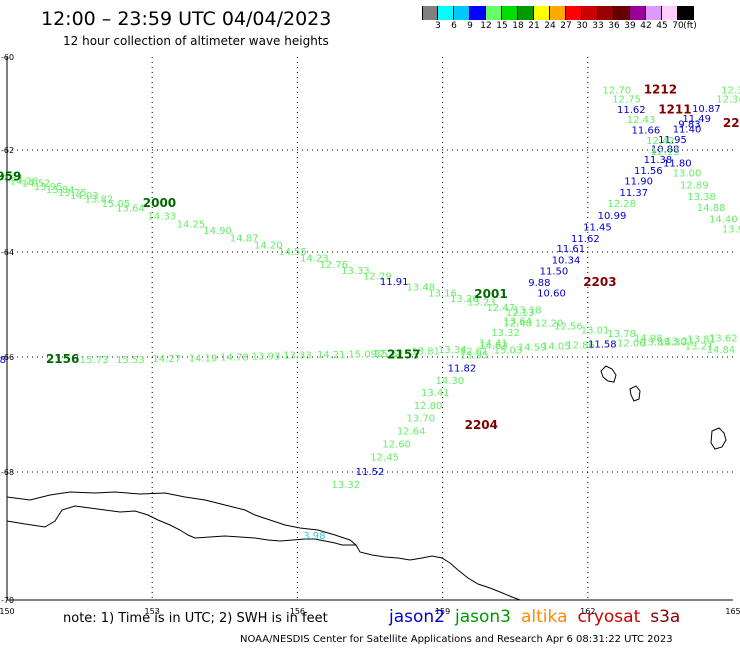 This screenshot has height=650, width=740. Describe the element at coordinates (711, 208) in the screenshot. I see `wave-height-label: 14.88` at that location.